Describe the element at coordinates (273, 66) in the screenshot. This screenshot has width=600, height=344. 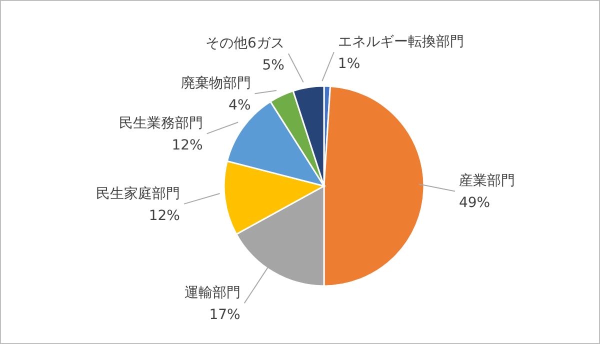
I see `data-label: 5%` at that location.